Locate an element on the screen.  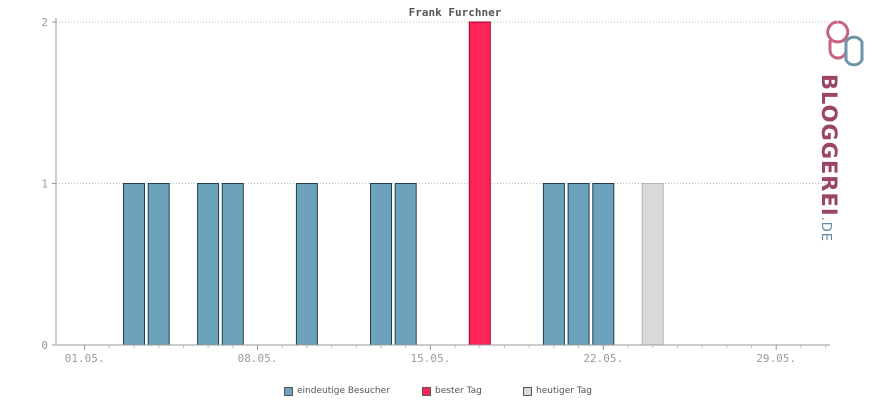
bar-bester-tag is located at coordinates (479, 183).